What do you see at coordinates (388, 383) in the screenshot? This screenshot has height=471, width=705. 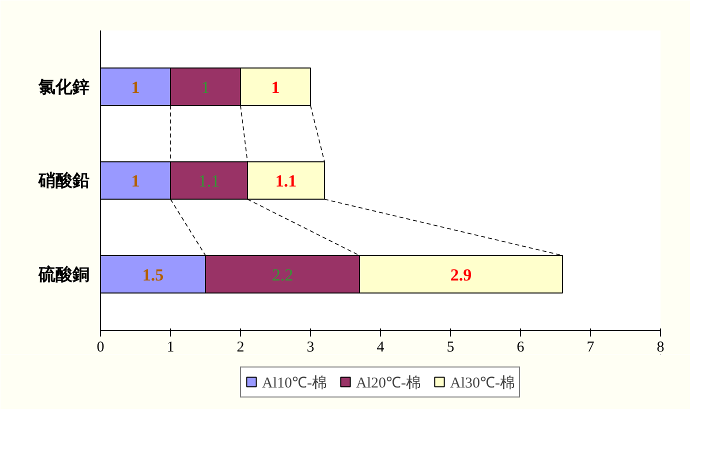 I see `legend-label: Al20℃-棉` at bounding box center [388, 383].